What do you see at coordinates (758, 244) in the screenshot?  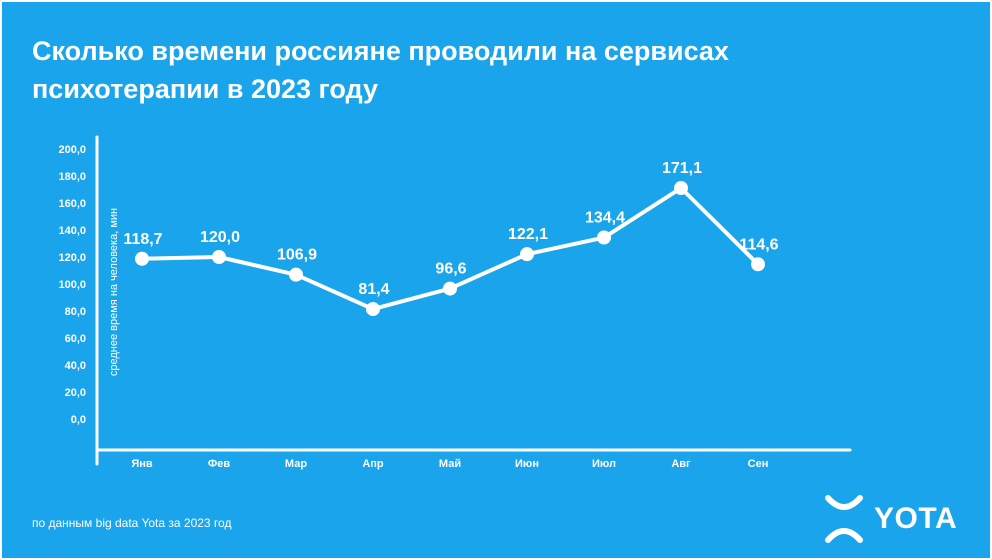 I see `data-label: 114,6` at bounding box center [758, 244].